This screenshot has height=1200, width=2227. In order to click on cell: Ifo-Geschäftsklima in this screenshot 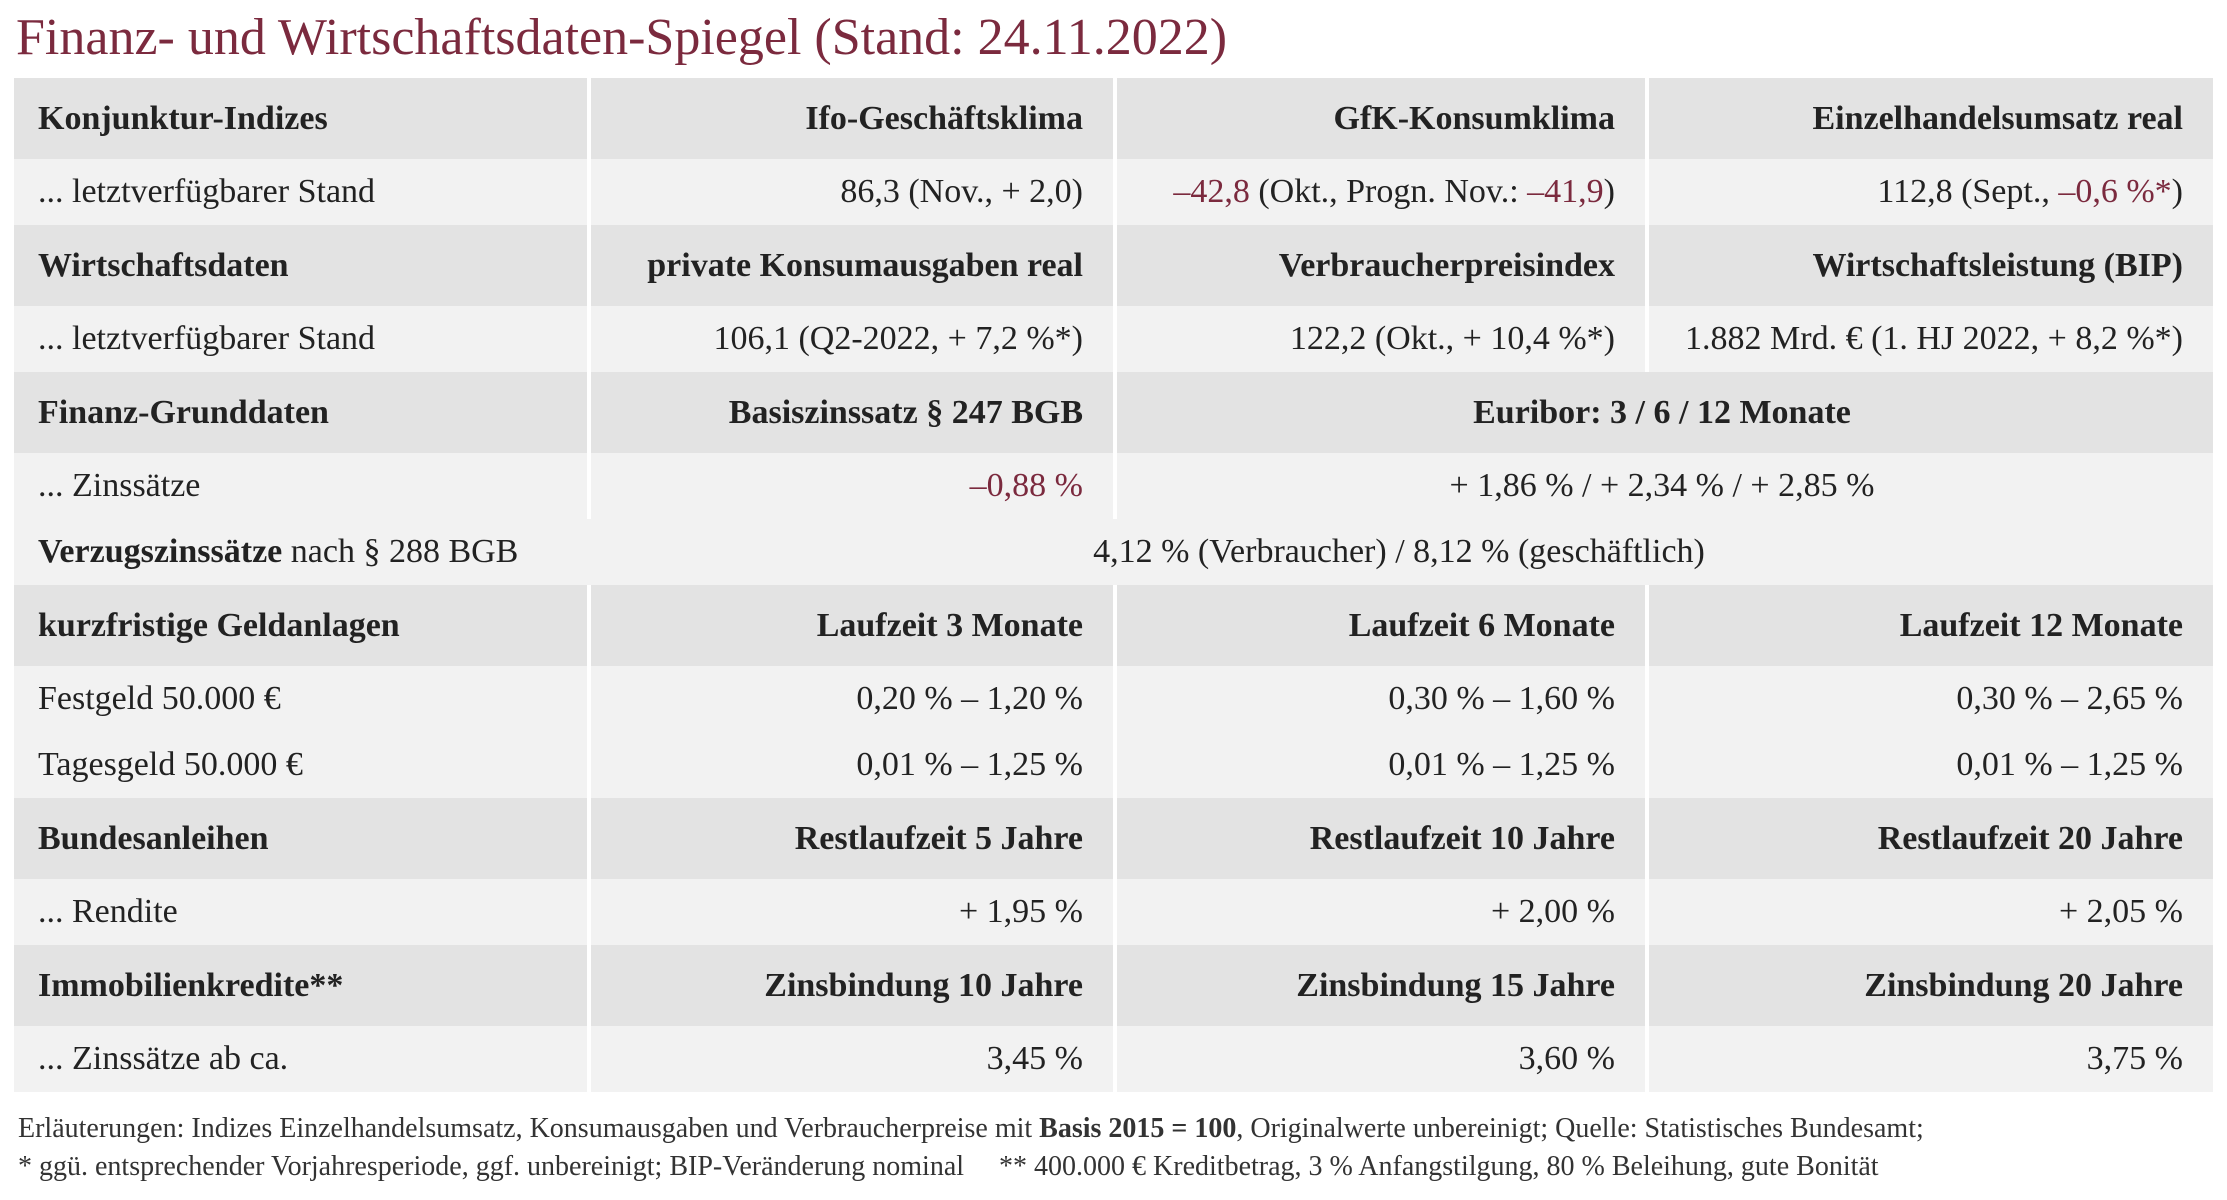, I will do `click(851, 118)`.